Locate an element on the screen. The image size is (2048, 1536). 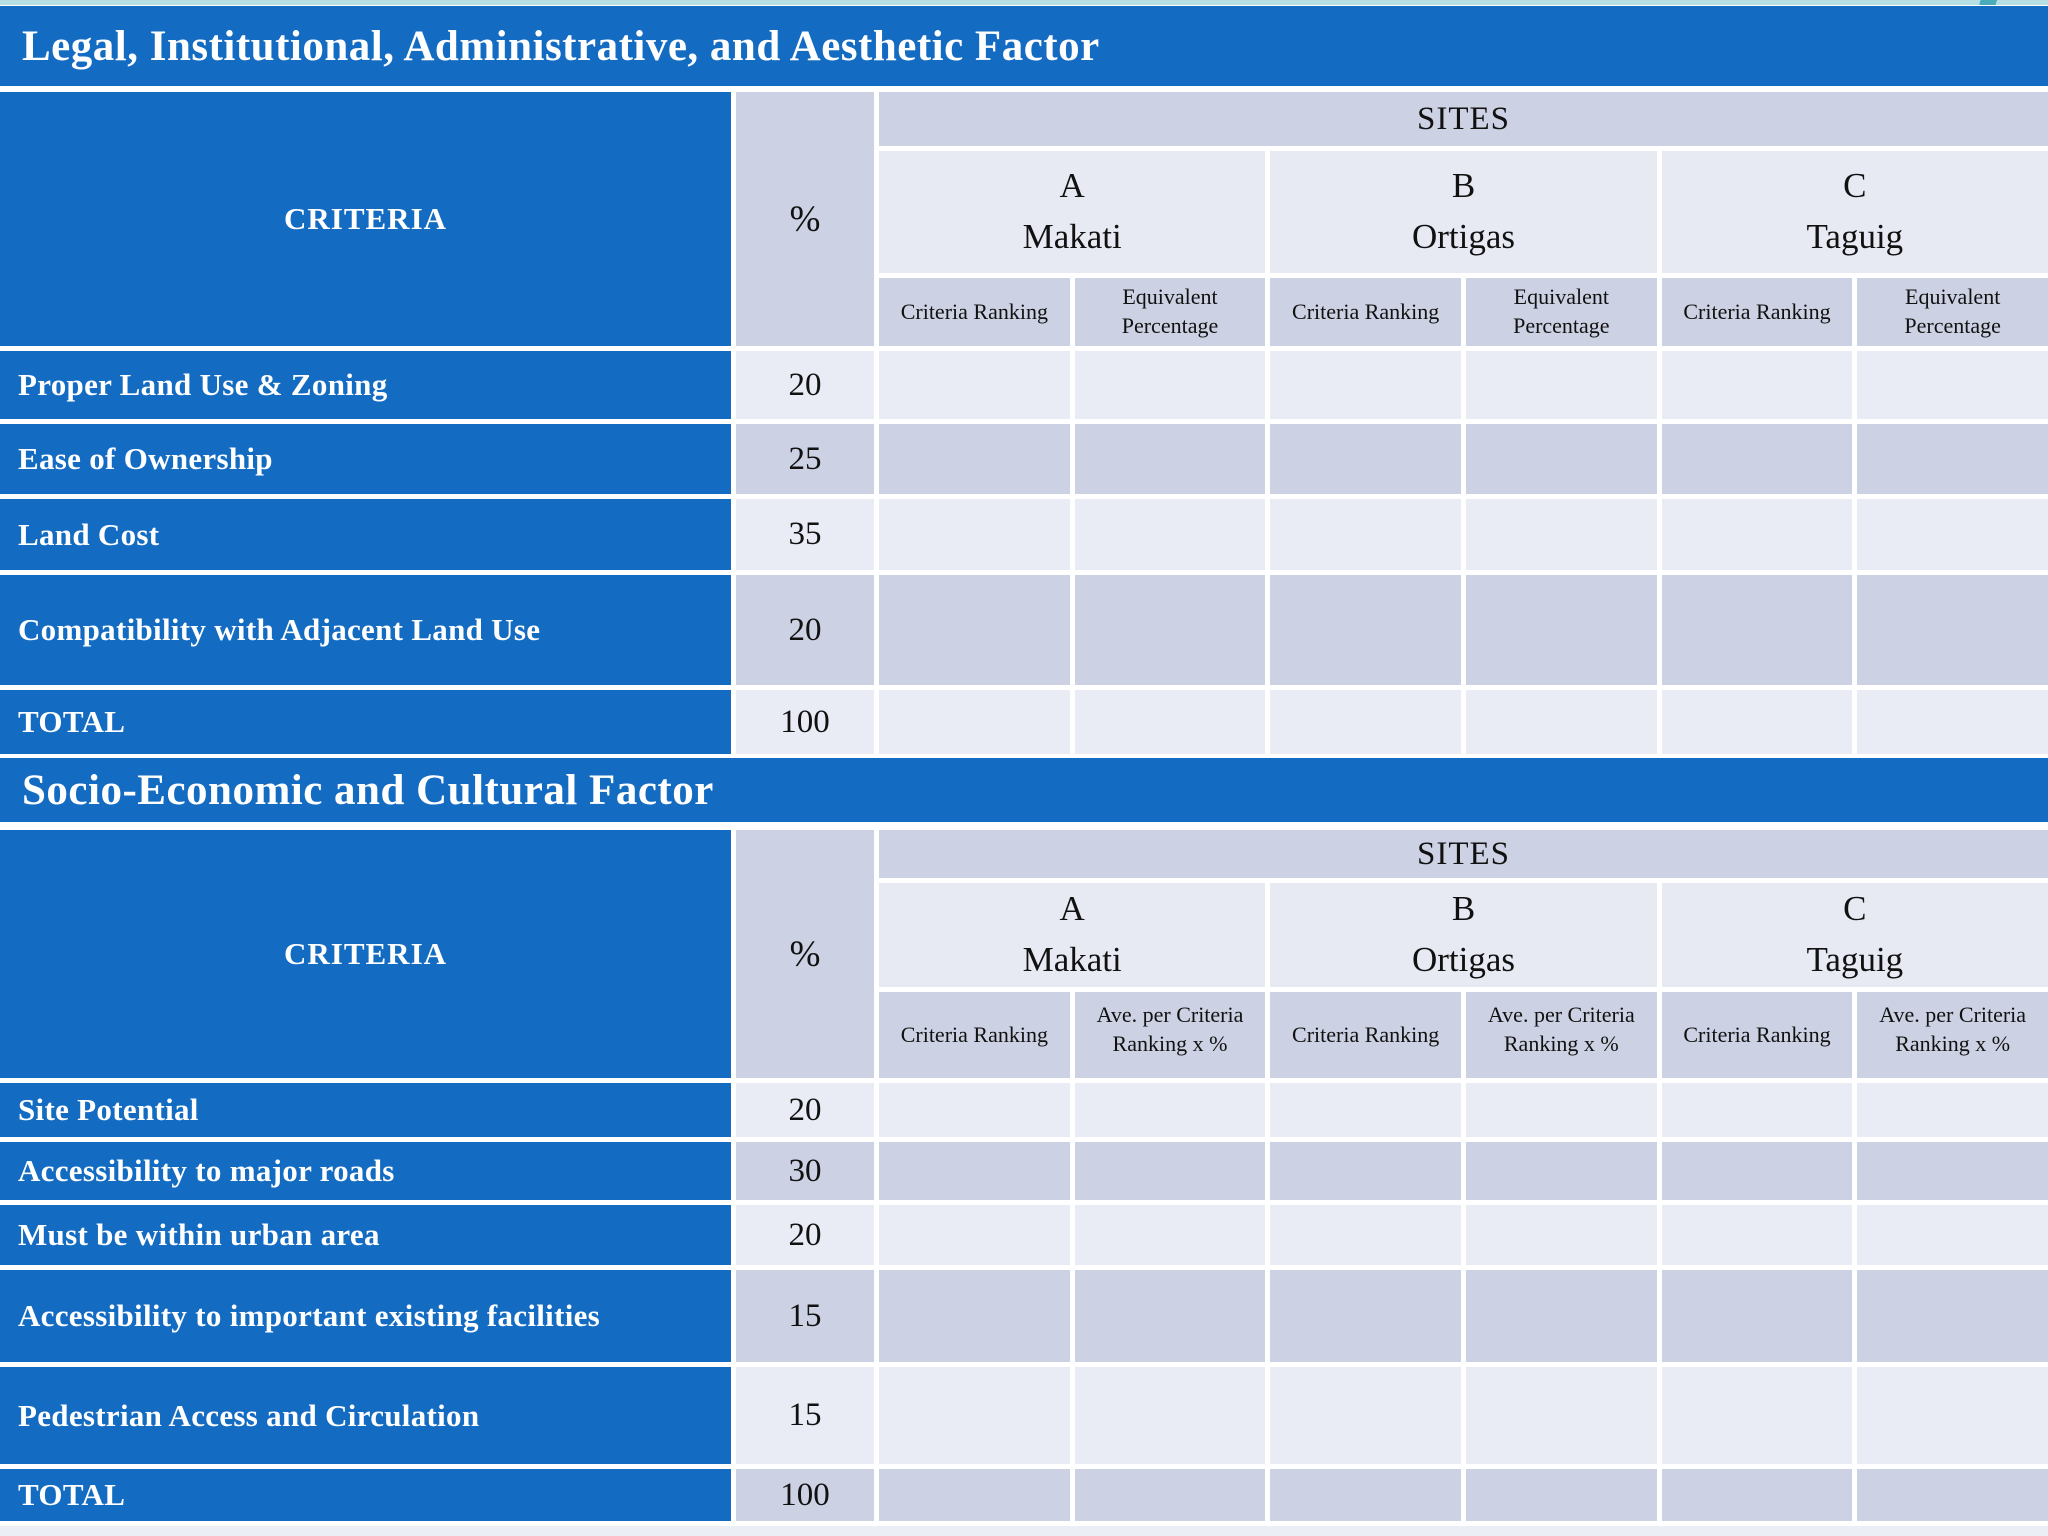
site-name: Ortigas is located at coordinates (1463, 236).